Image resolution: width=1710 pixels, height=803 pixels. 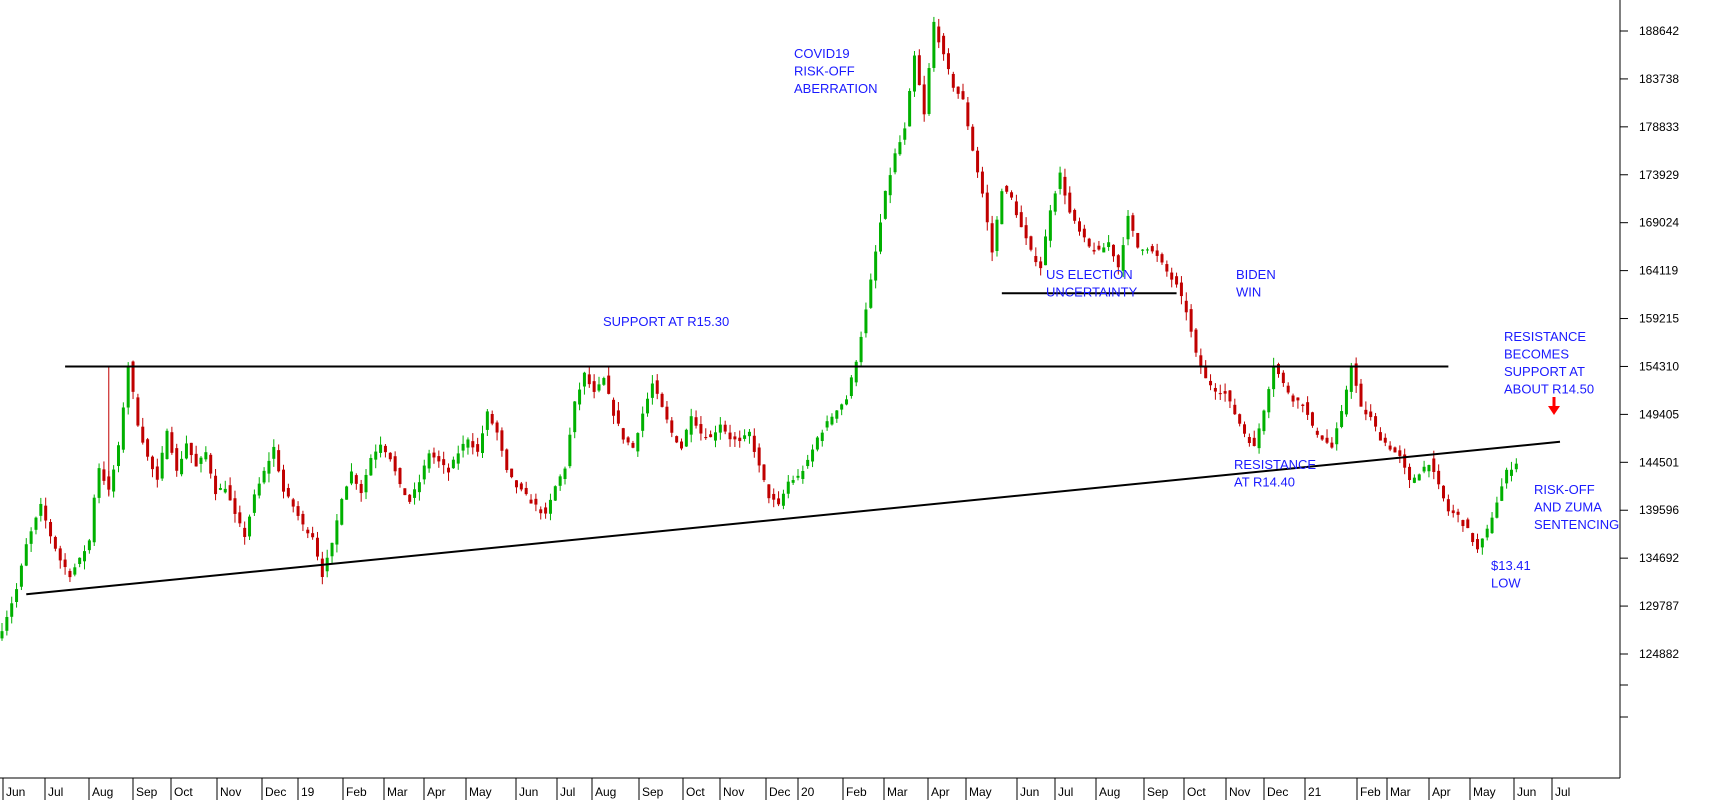 What do you see at coordinates (1545, 336) in the screenshot?
I see `annotation-text: RESISTANCE` at bounding box center [1545, 336].